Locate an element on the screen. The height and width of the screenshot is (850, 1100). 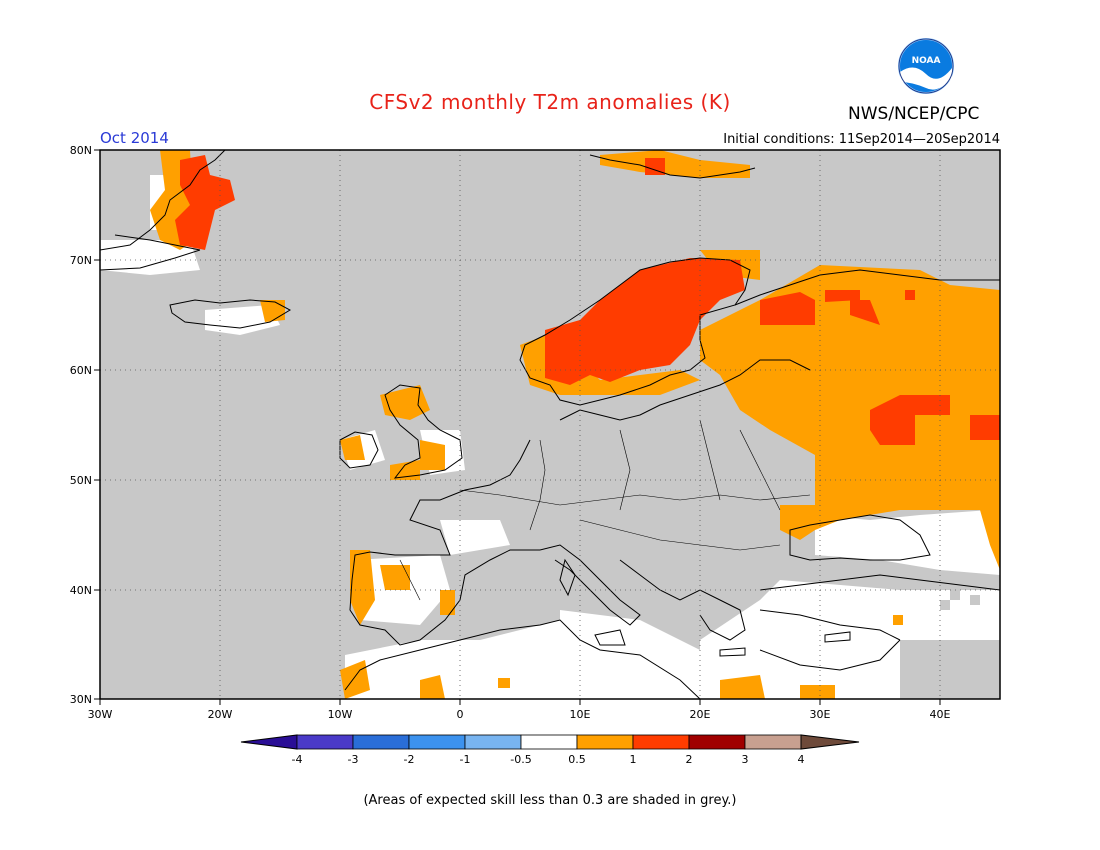
colorbar is located at coordinates (550, 742).